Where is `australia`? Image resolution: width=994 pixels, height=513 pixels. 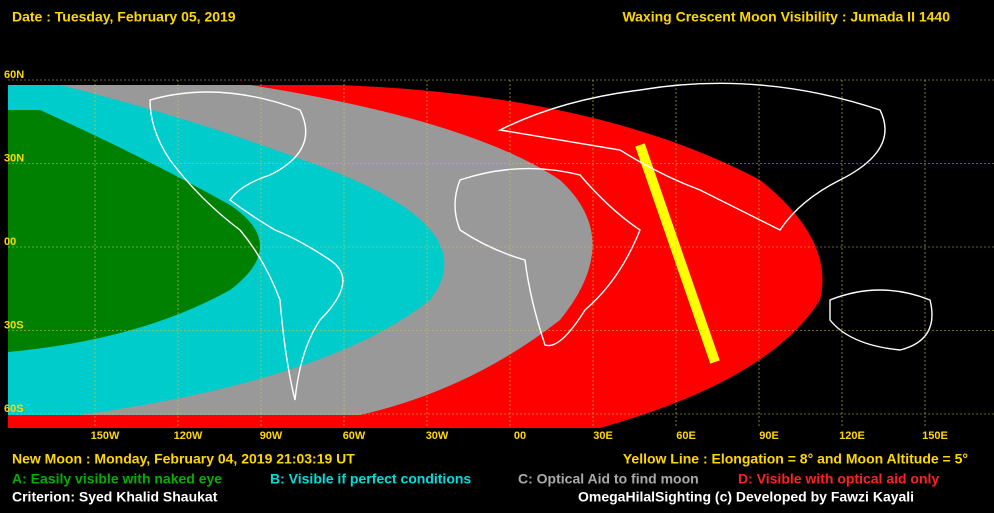
australia is located at coordinates (881, 320).